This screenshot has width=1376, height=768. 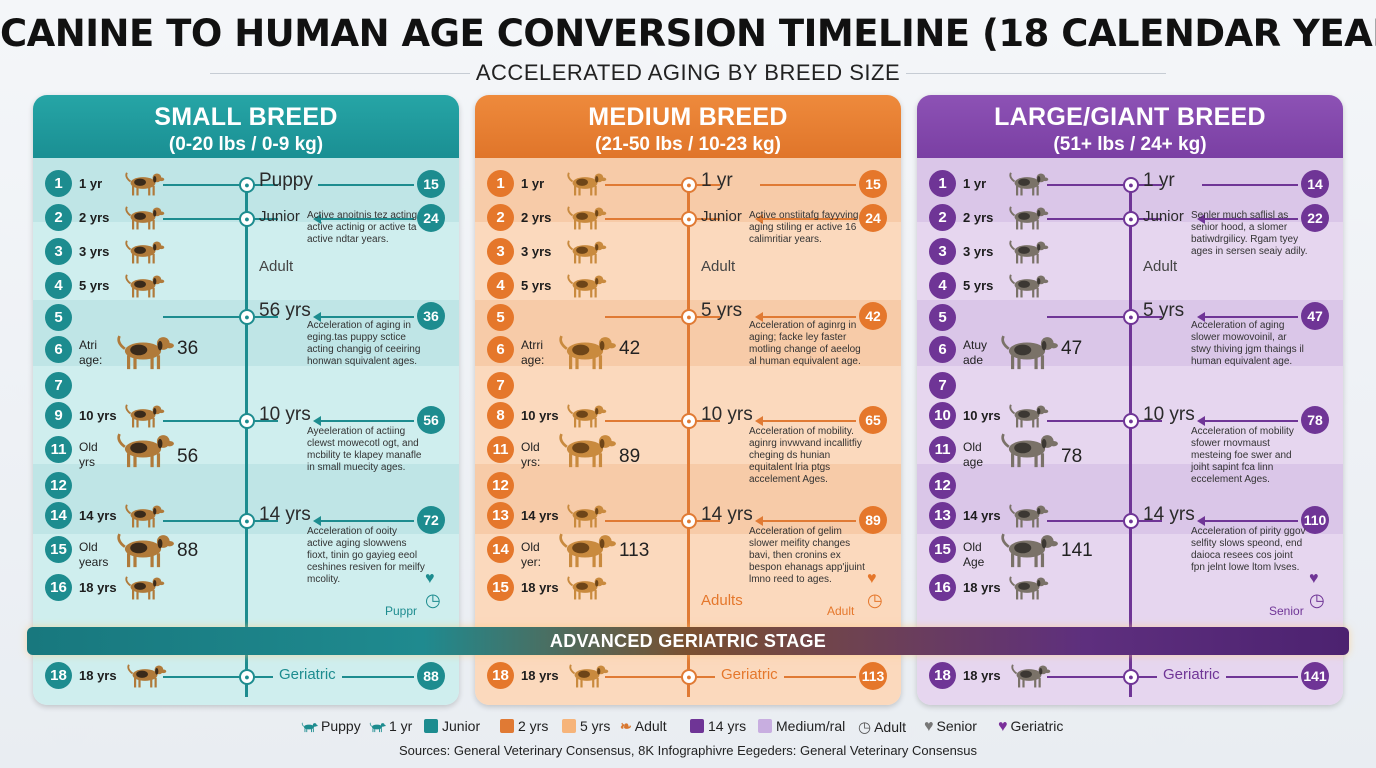 I want to click on timeline-row: 14, so click(x=688, y=551).